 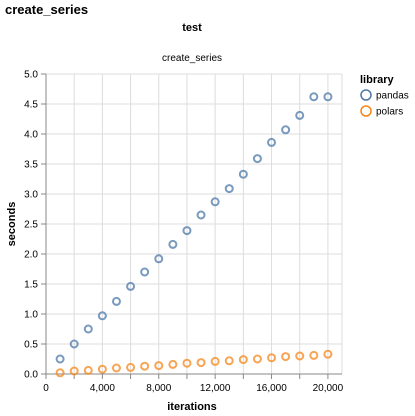 What do you see at coordinates (31, 375) in the screenshot?
I see `y-tick-label: 0.0` at bounding box center [31, 375].